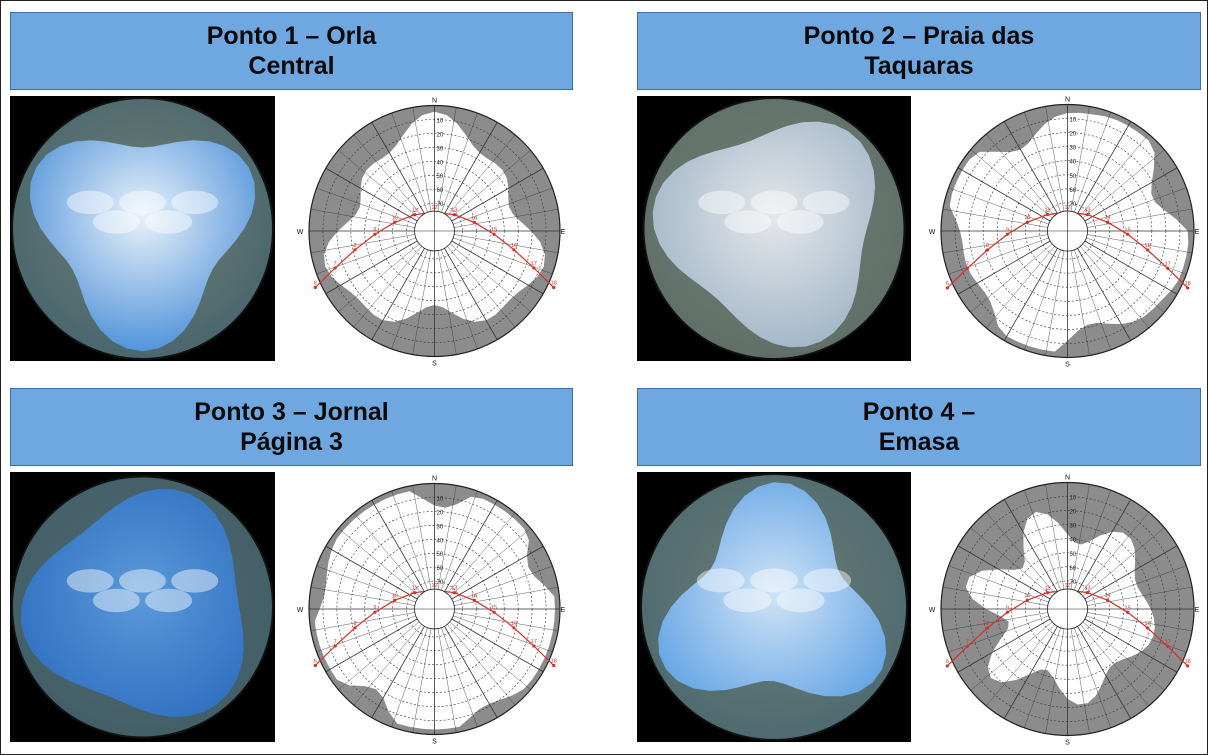 The width and height of the screenshot is (1208, 755). Describe the element at coordinates (1067, 743) in the screenshot. I see `compass-label: S` at that location.